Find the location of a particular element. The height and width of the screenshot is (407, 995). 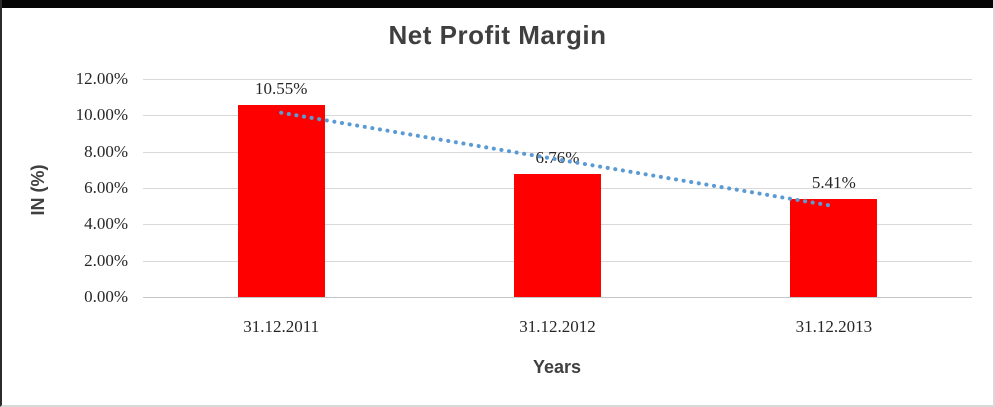

chart-bar-31.12.2011 is located at coordinates (281, 201).